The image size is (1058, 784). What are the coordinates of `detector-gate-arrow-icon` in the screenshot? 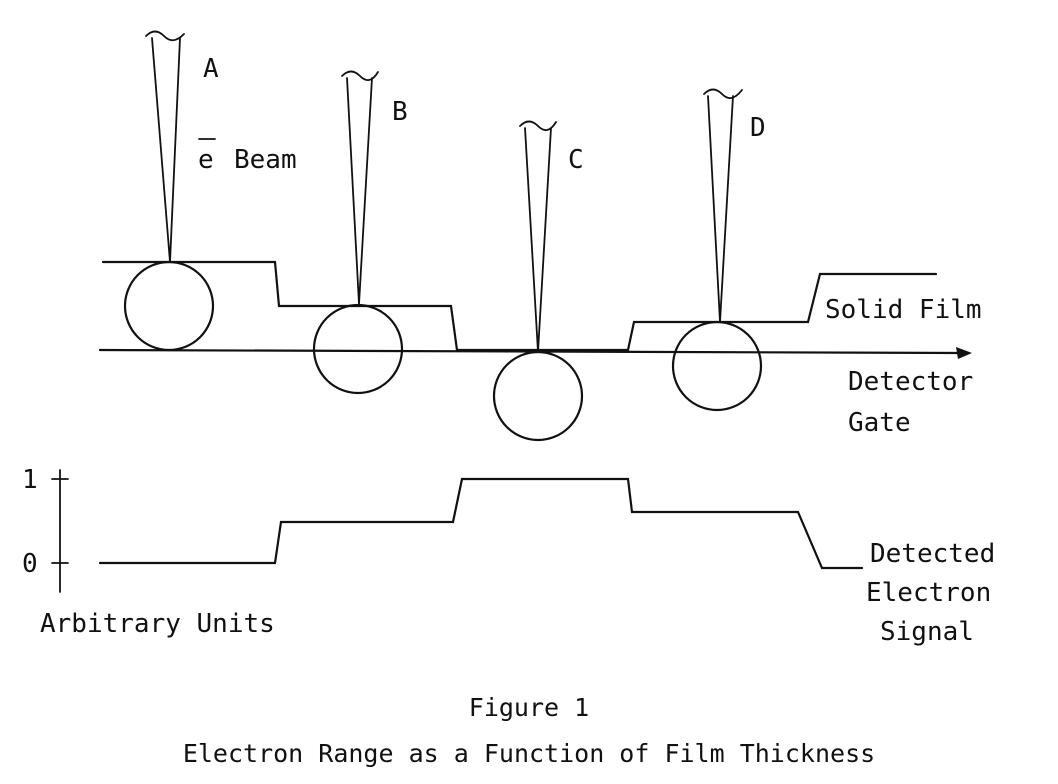 It's located at (964, 353).